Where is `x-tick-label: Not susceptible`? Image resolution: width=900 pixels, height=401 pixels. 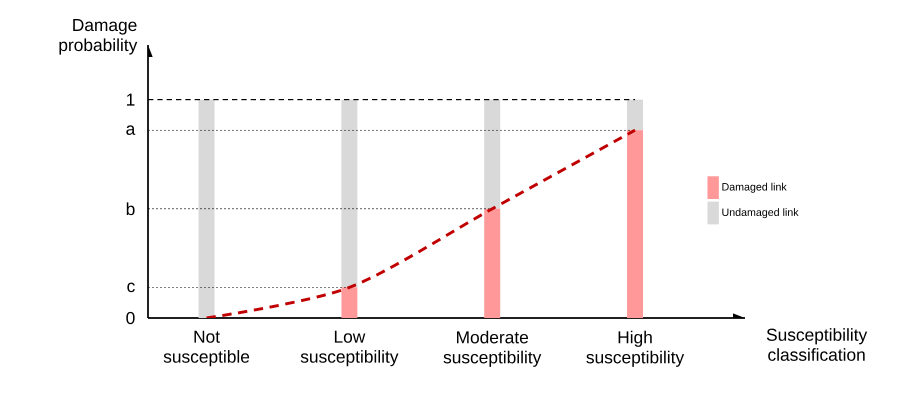 x-tick-label: Not susceptible is located at coordinates (207, 348).